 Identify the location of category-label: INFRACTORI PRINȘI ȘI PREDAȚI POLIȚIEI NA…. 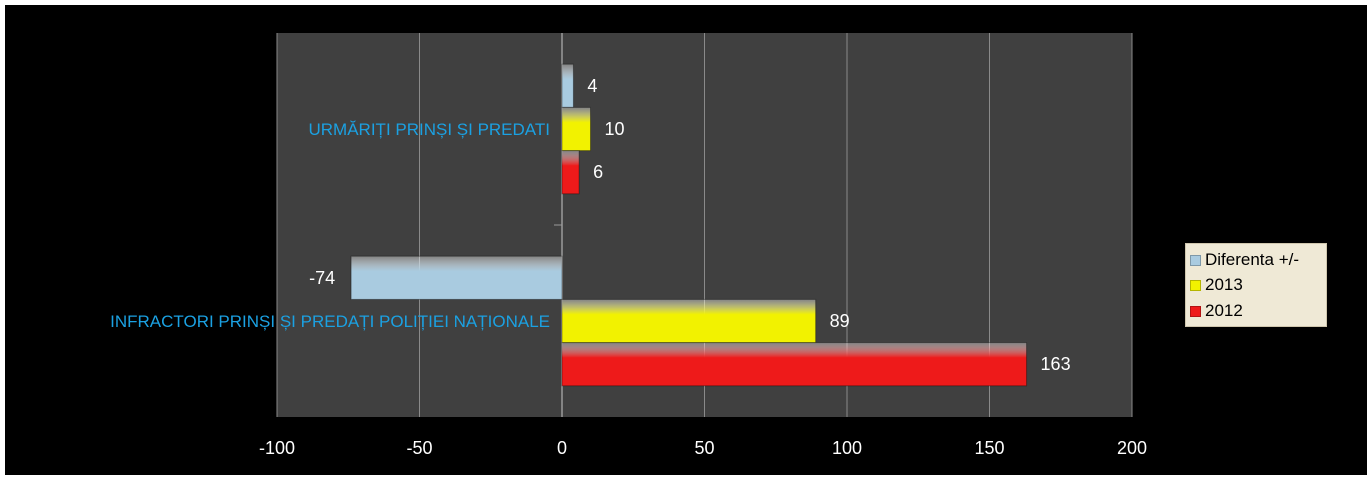
(330, 321).